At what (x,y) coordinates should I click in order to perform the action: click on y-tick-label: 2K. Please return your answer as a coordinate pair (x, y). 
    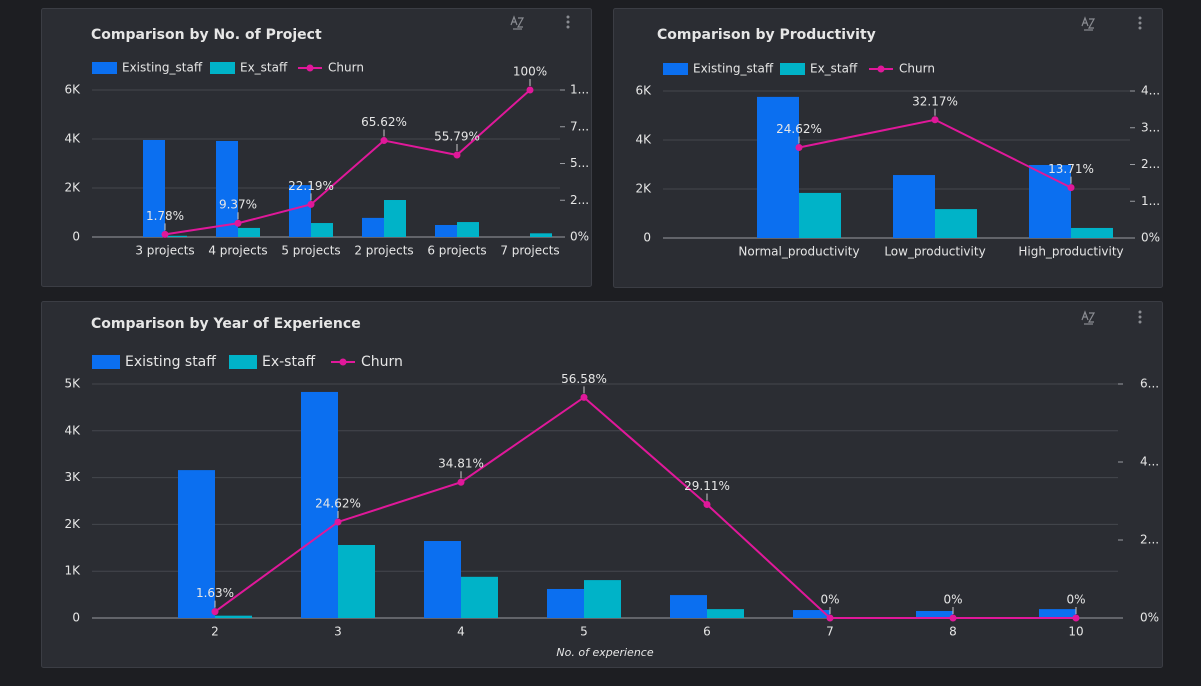
    Looking at the image, I should click on (643, 189).